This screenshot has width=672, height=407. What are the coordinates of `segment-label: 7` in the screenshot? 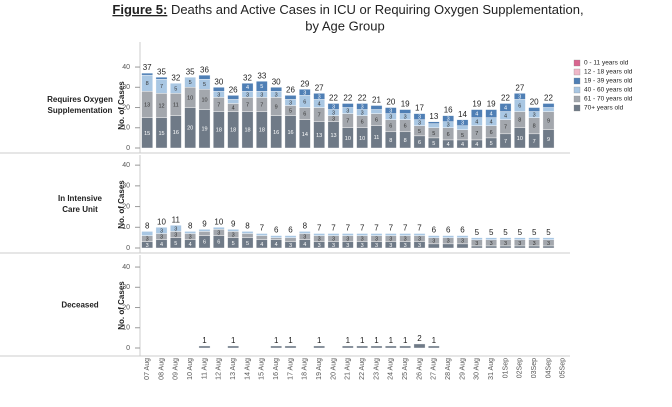 It's located at (476, 134).